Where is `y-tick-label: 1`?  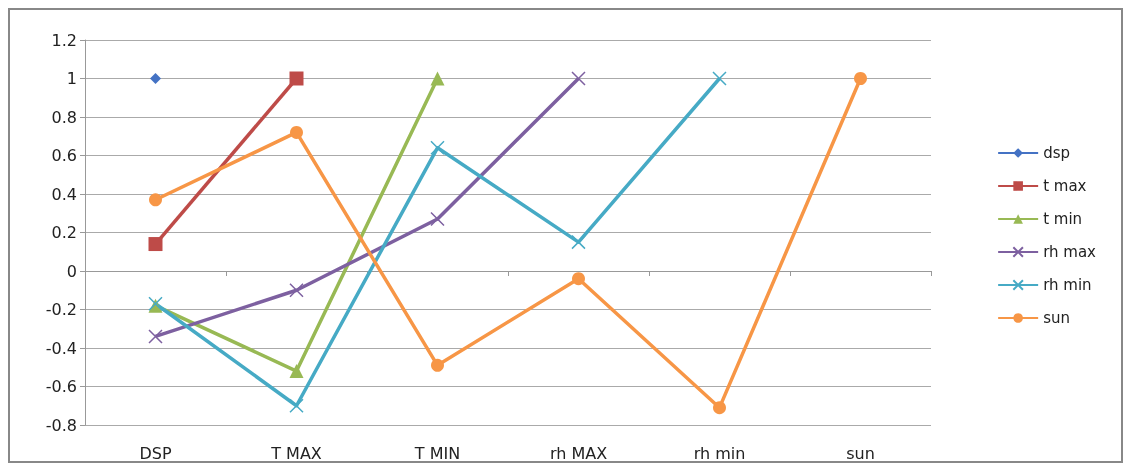
y-tick-label: 1 is located at coordinates (71, 78).